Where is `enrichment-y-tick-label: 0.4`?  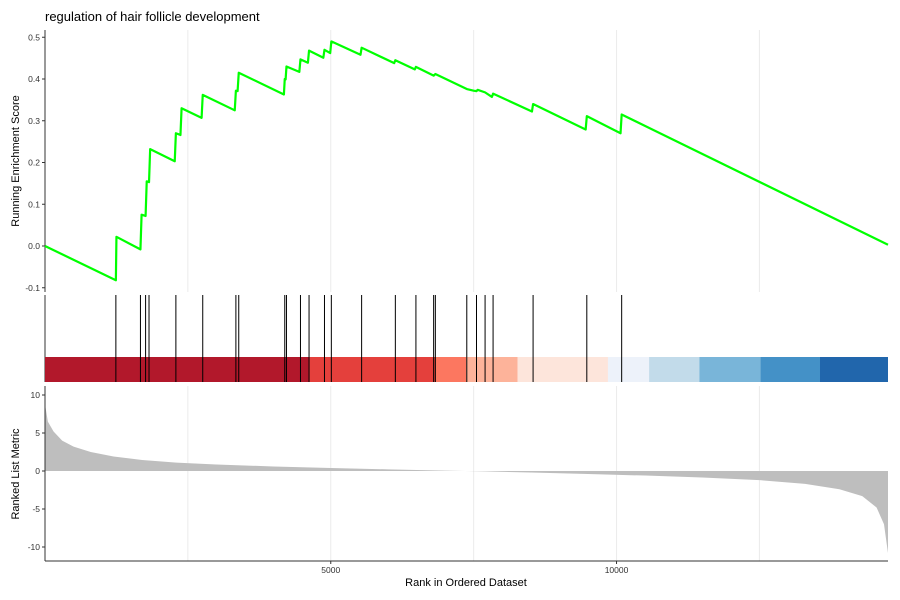 enrichment-y-tick-label: 0.4 is located at coordinates (34, 79).